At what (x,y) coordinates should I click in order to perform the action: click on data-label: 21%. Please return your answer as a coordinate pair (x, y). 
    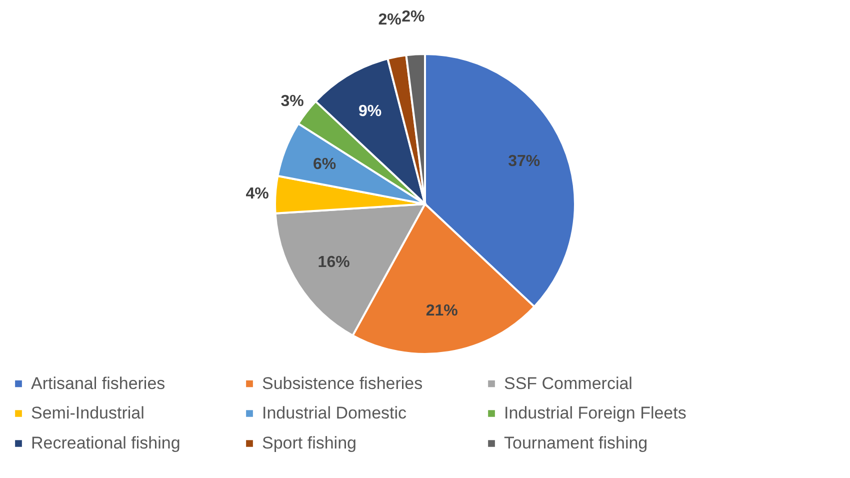
    Looking at the image, I should click on (442, 311).